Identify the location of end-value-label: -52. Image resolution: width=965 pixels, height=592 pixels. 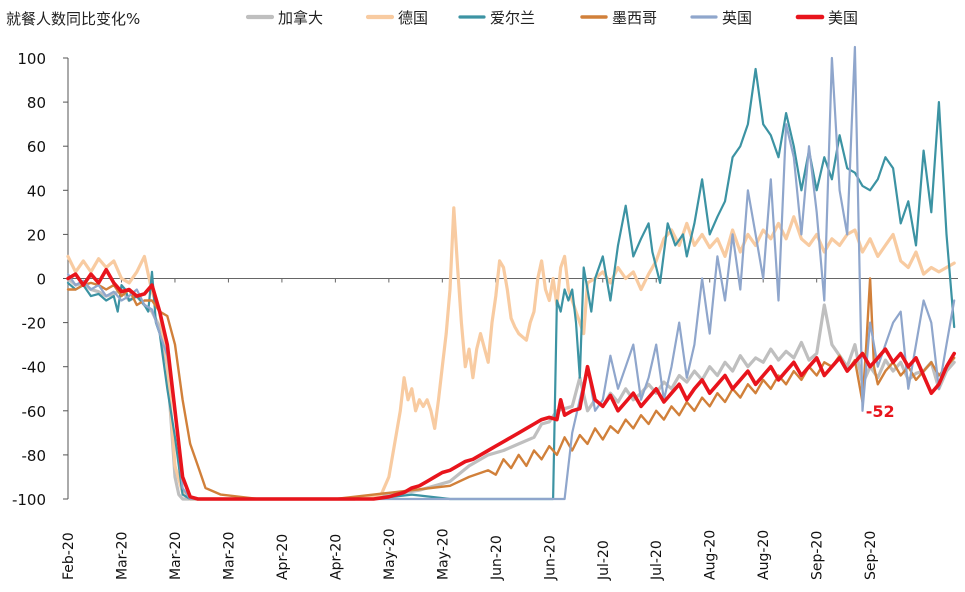
(880, 411).